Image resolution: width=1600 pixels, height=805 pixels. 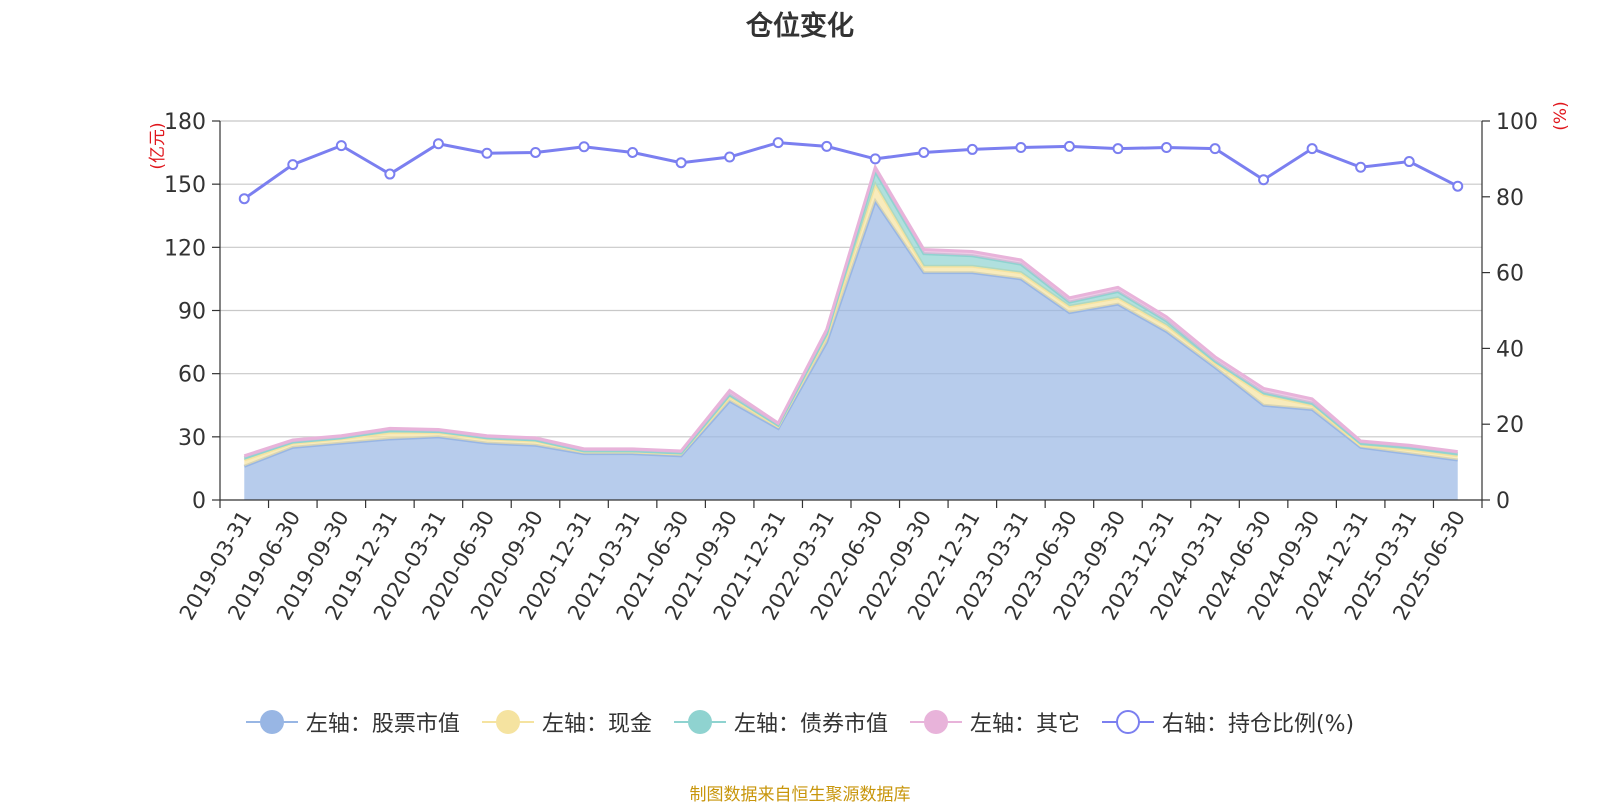 I want to click on legend-label: 右轴：持仓比例(%), so click(x=1258, y=724).